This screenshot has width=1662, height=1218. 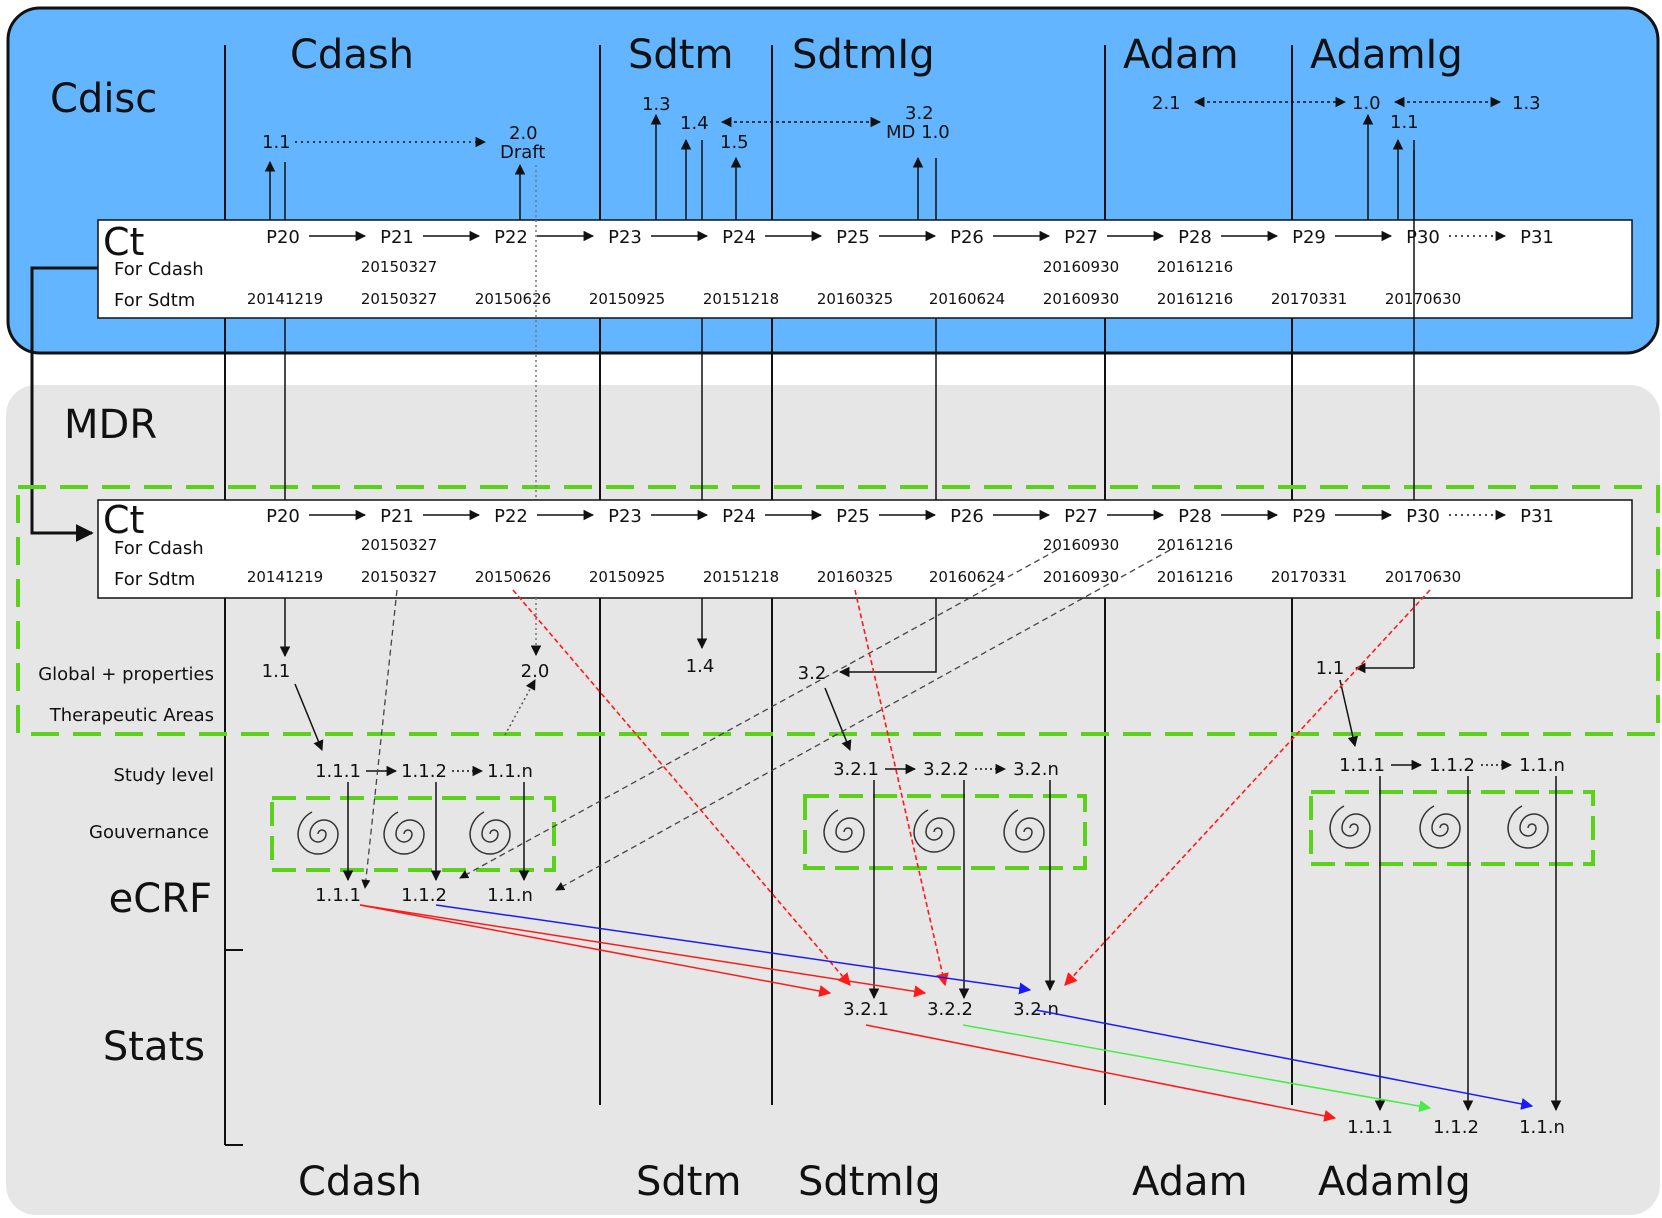 What do you see at coordinates (1542, 765) in the screenshot?
I see `adamig-study-n: 1.1.n` at bounding box center [1542, 765].